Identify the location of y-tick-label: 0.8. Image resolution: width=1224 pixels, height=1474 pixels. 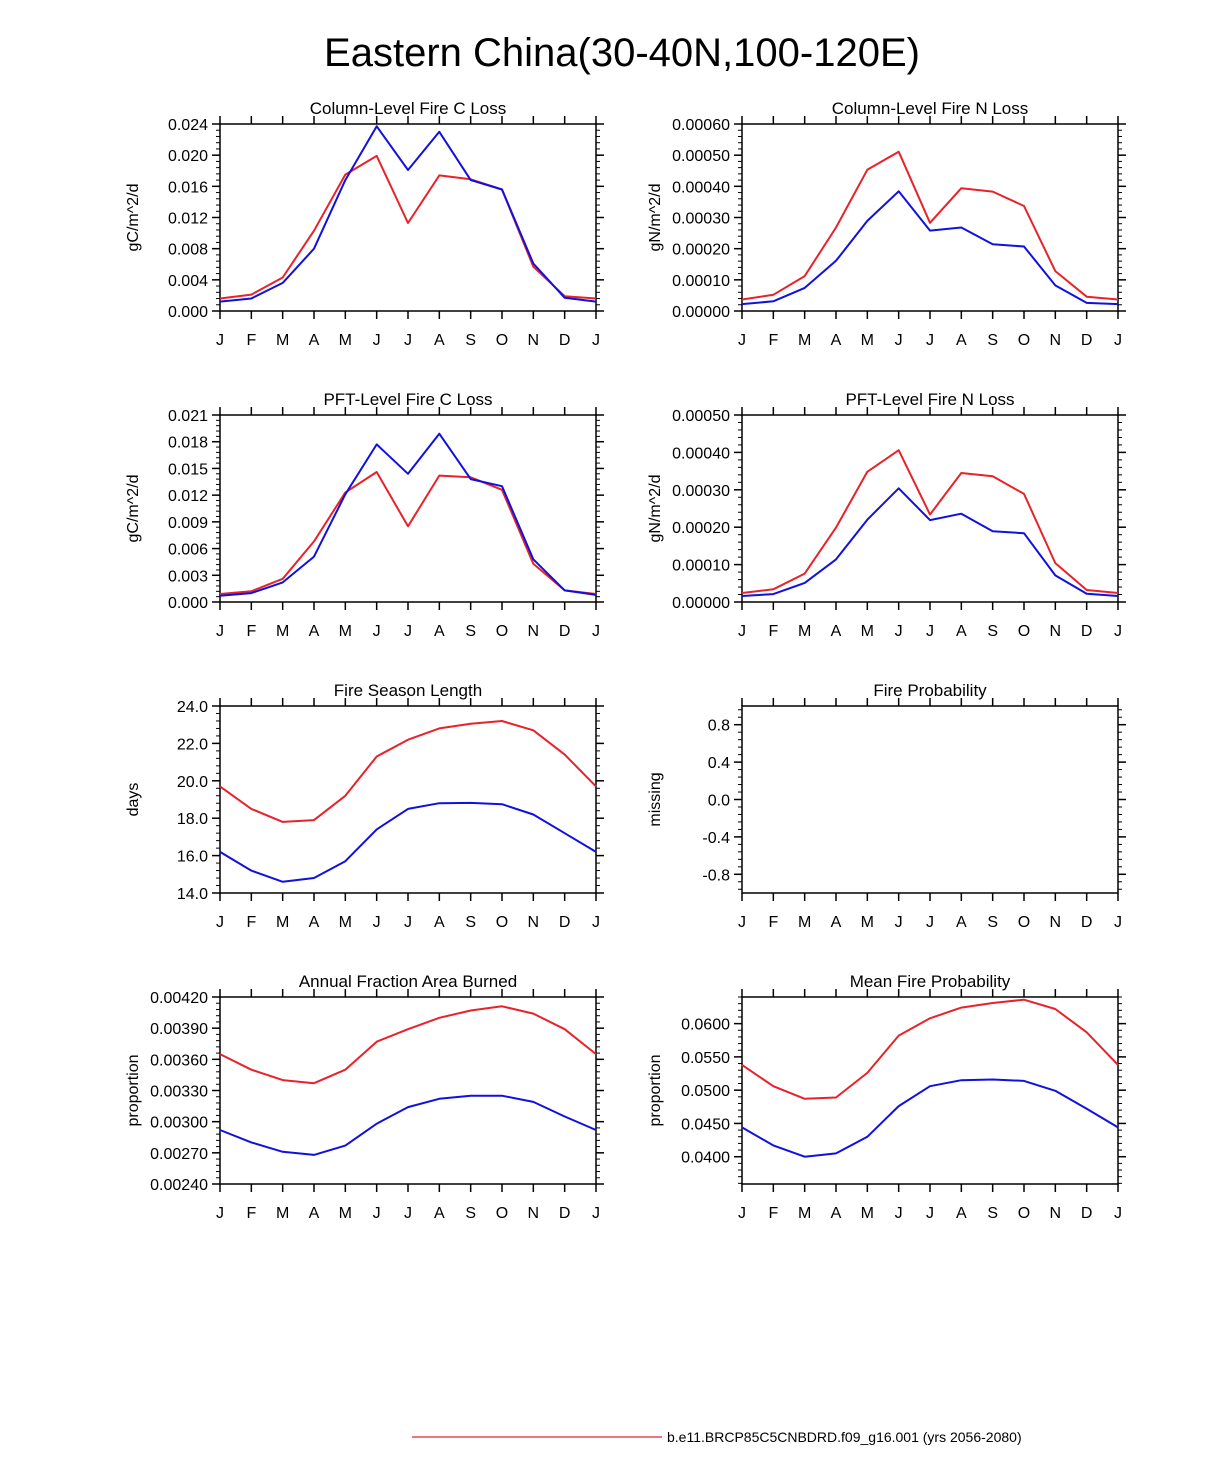
(719, 726).